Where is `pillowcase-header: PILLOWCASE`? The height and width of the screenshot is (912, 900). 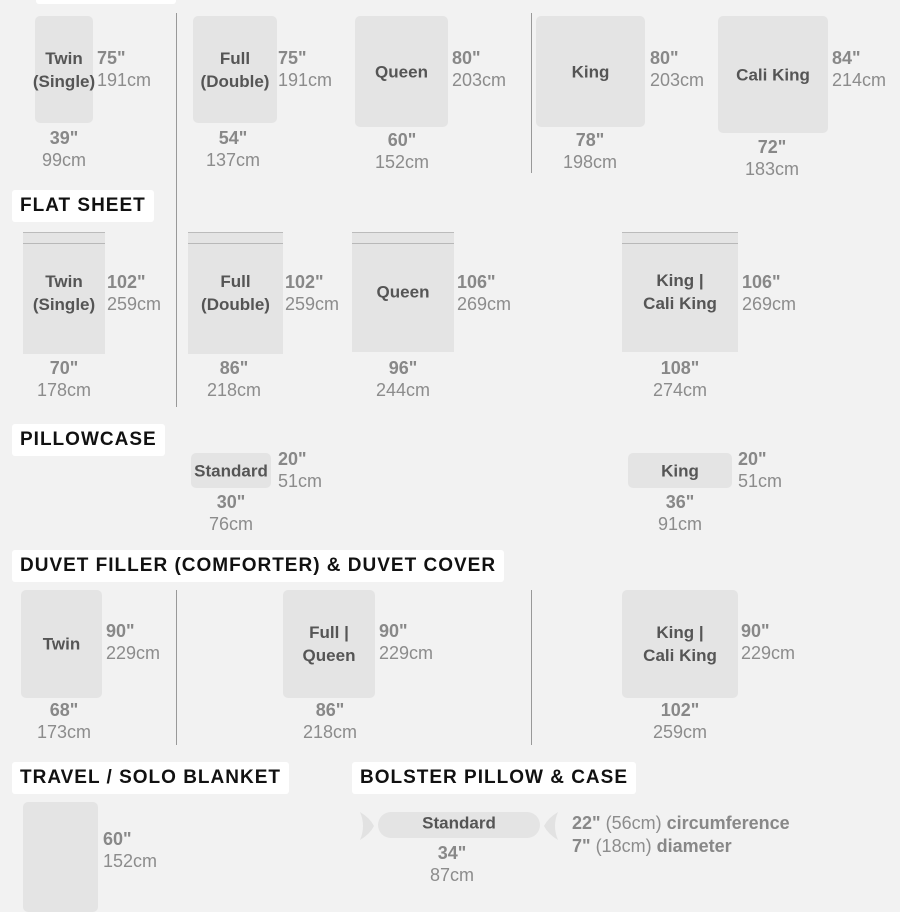 pillowcase-header: PILLOWCASE is located at coordinates (88, 440).